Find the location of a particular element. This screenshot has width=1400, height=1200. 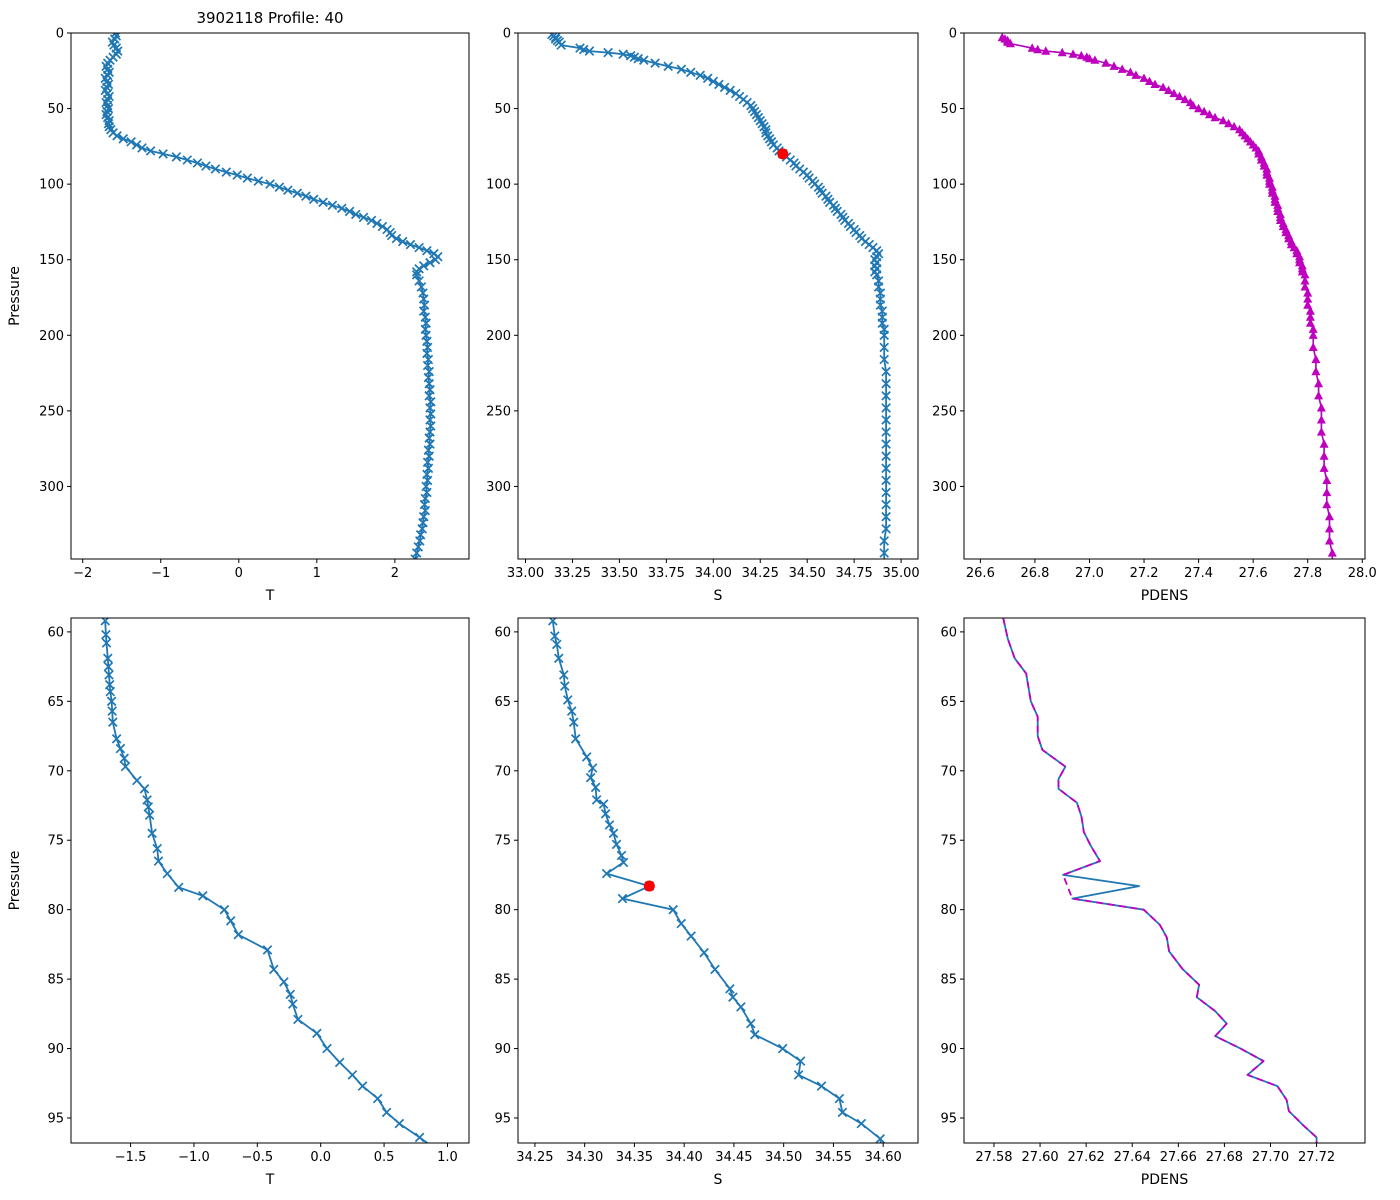

x-markers-T_zoom is located at coordinates (262, 880).